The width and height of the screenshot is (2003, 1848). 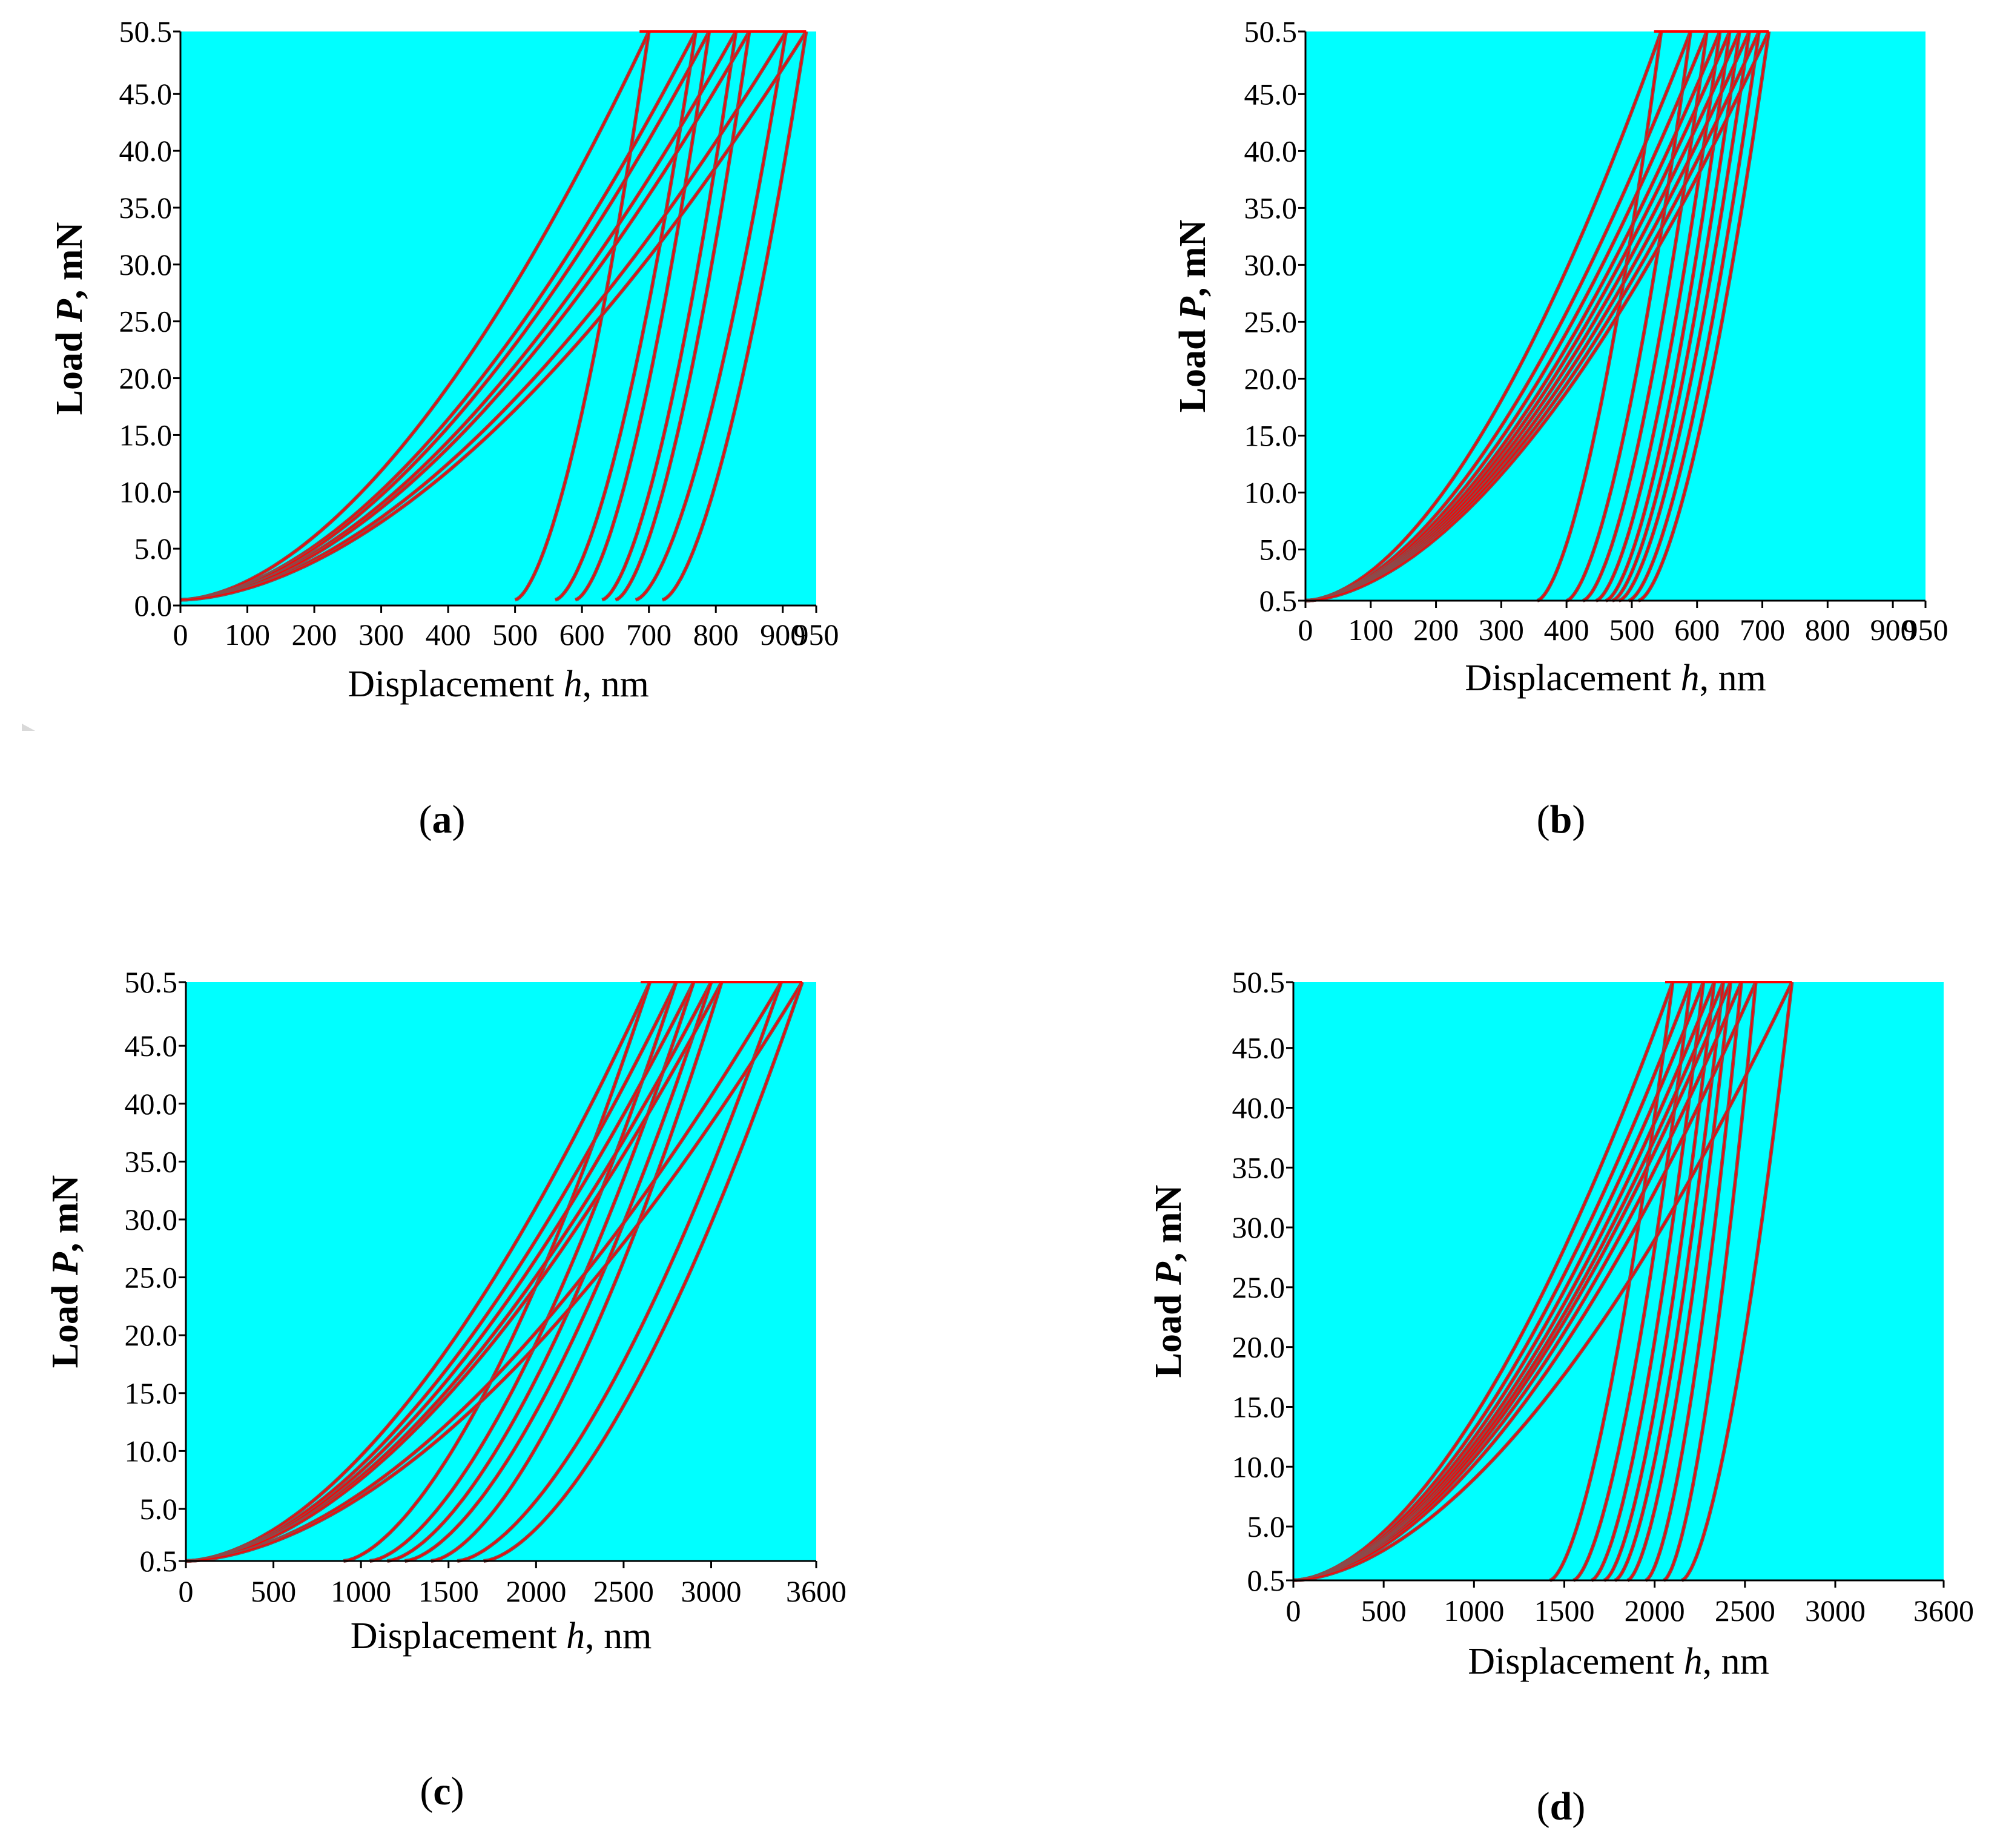 What do you see at coordinates (28, 727) in the screenshot?
I see `scan-artifact` at bounding box center [28, 727].